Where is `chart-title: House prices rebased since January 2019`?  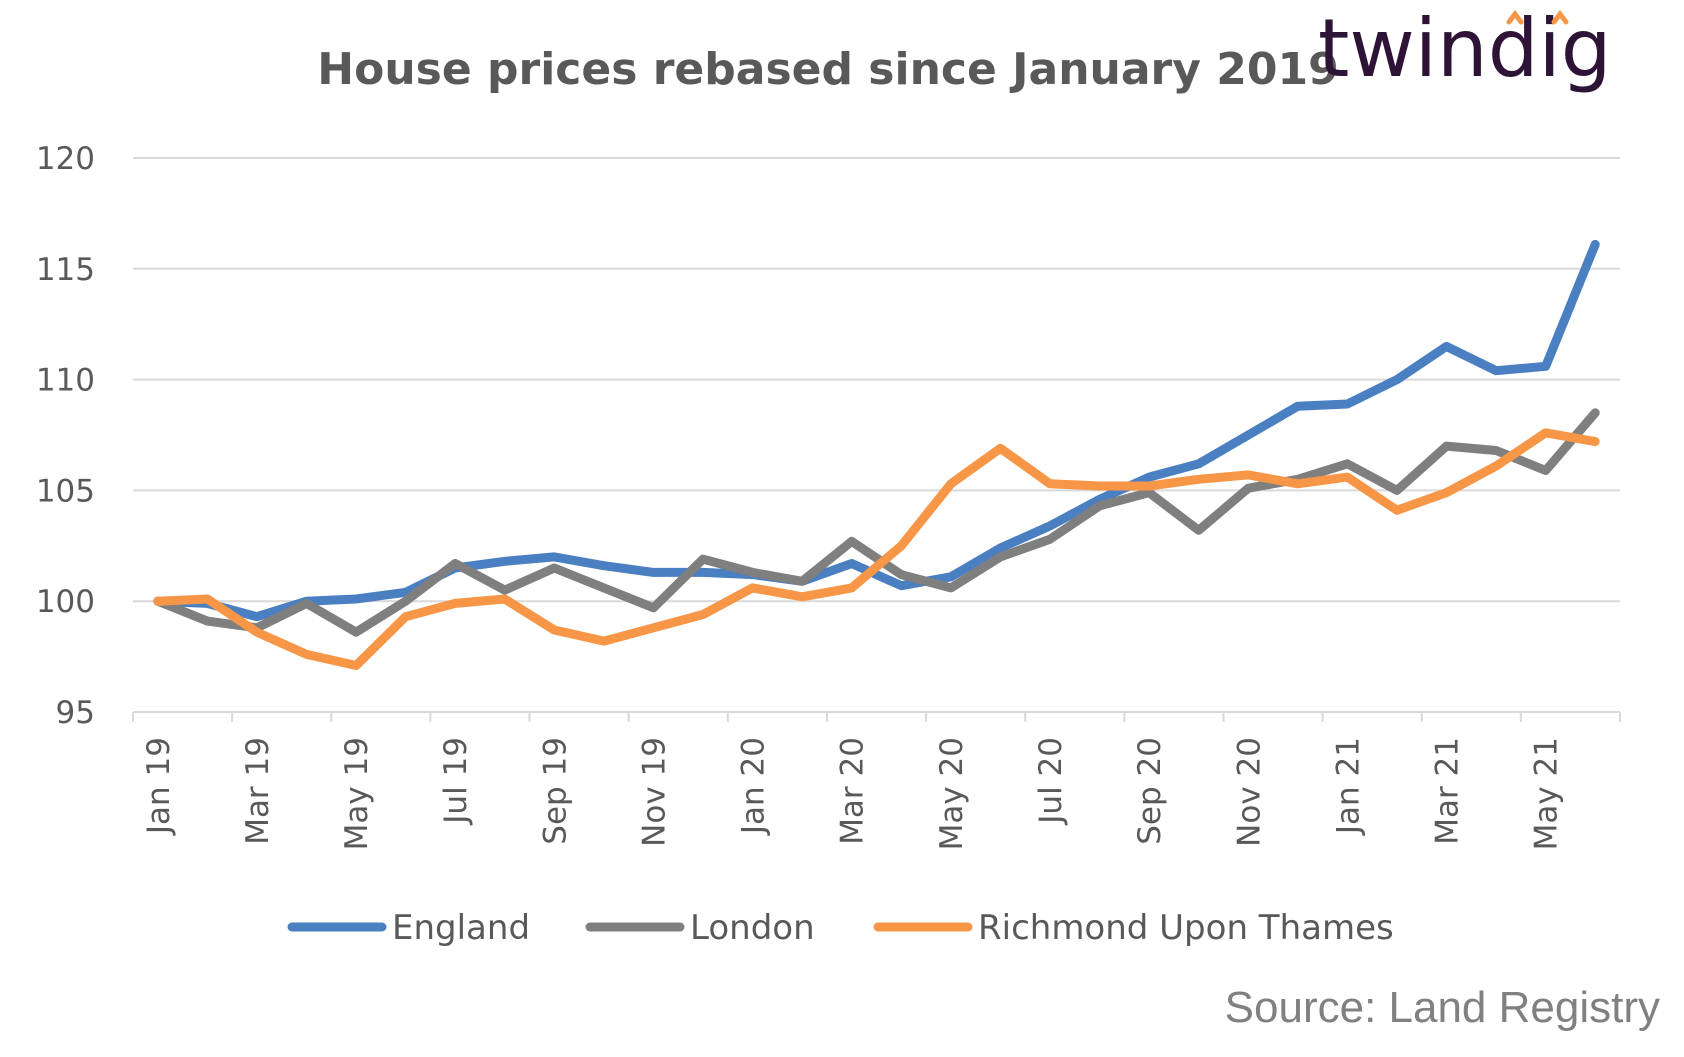
chart-title: House prices rebased since January 2019 is located at coordinates (827, 69).